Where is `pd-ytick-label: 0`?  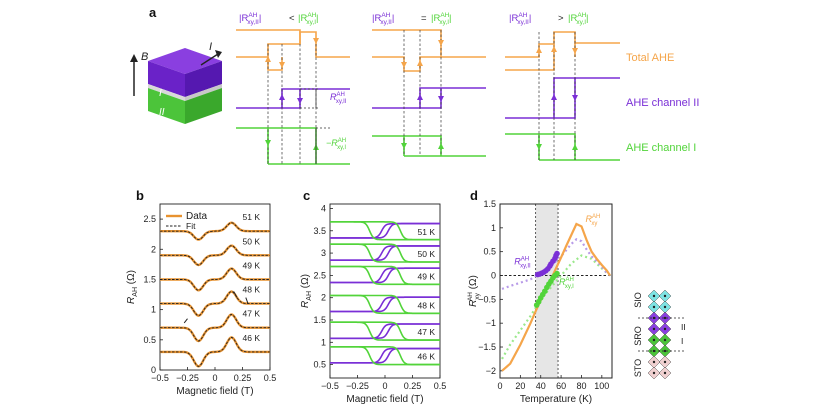 pd-ytick-label: 0 is located at coordinates (493, 276).